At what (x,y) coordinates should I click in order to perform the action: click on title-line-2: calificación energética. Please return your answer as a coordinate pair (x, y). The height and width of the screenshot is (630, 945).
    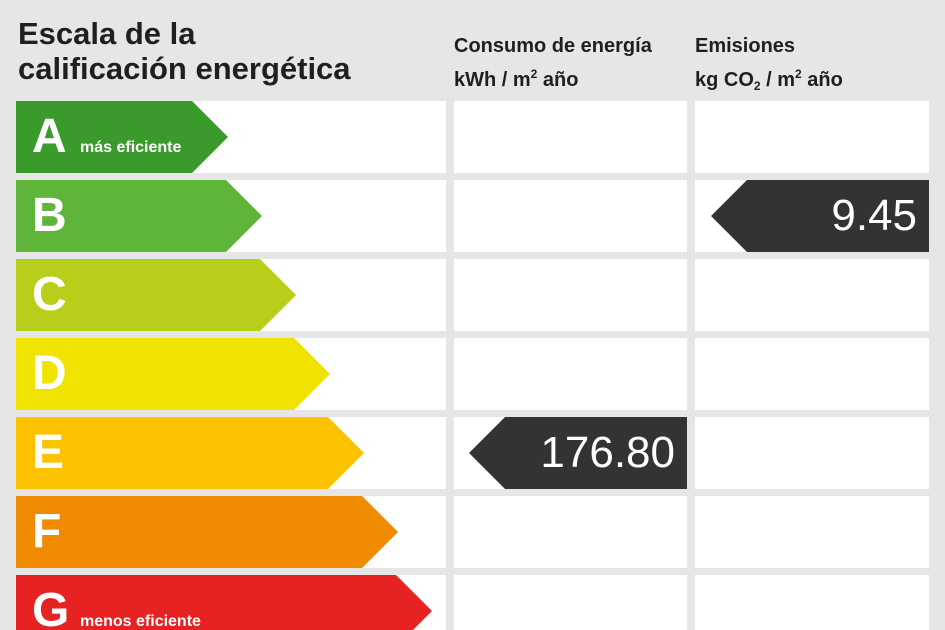
    Looking at the image, I should click on (184, 68).